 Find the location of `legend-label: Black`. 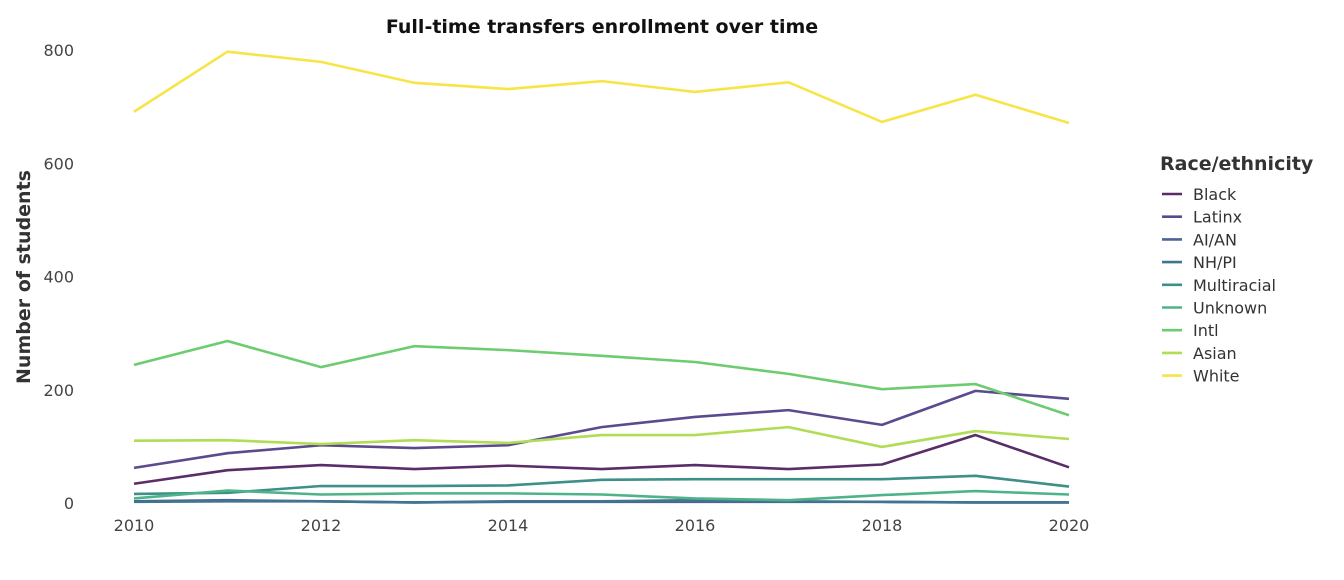

legend-label: Black is located at coordinates (1215, 194).